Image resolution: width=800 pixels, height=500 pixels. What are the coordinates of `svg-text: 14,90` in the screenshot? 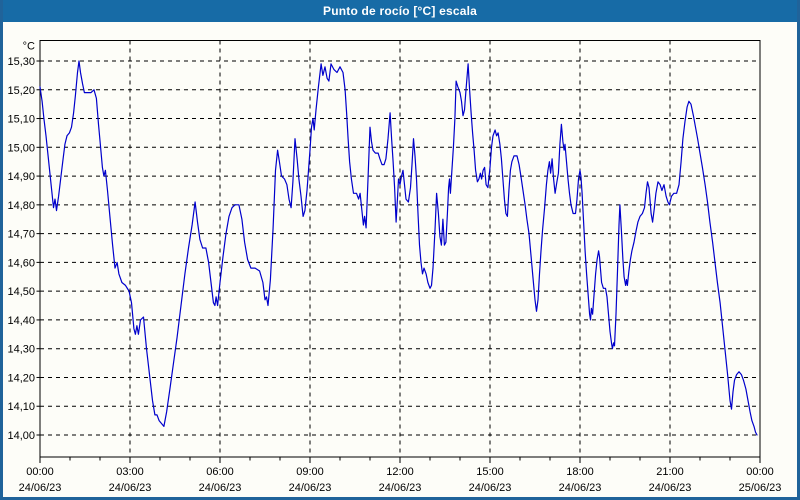 It's located at (21, 177).